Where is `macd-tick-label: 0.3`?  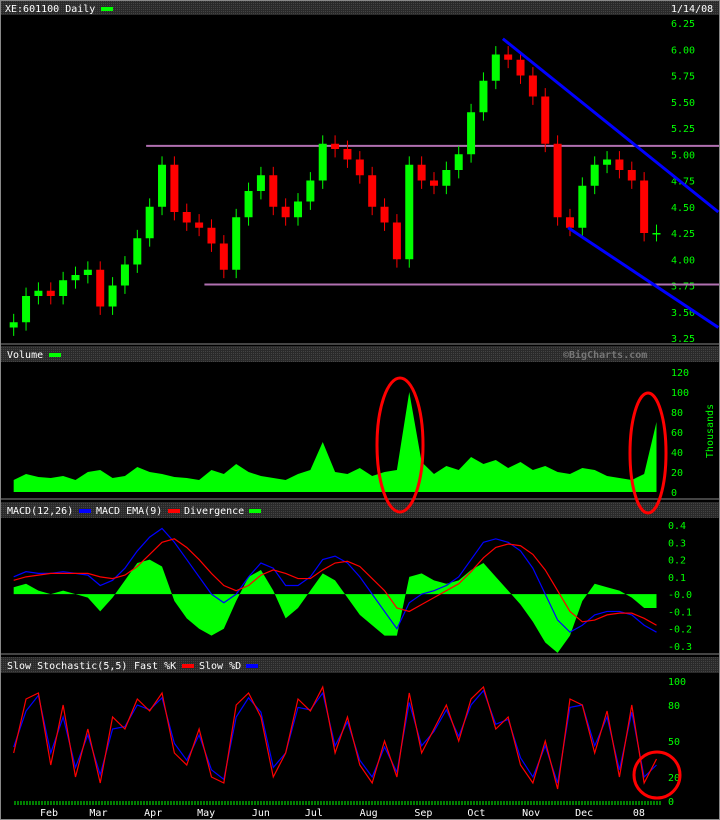
macd-tick-label: 0.3 is located at coordinates (677, 543).